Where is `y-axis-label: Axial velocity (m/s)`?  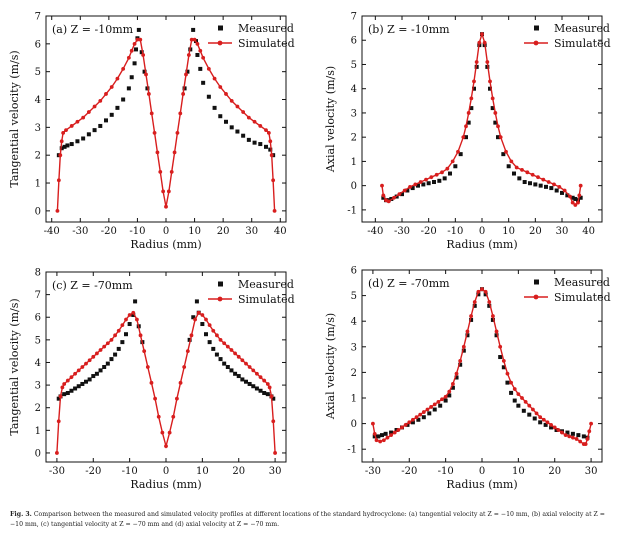
y-axis-label: Axial velocity (m/s) is located at coordinates (330, 366).